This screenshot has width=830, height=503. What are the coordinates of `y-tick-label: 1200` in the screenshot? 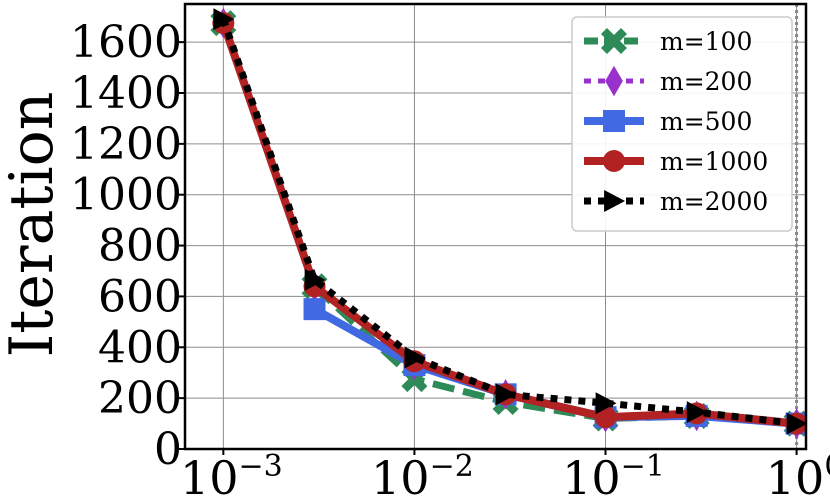 It's located at (126, 144).